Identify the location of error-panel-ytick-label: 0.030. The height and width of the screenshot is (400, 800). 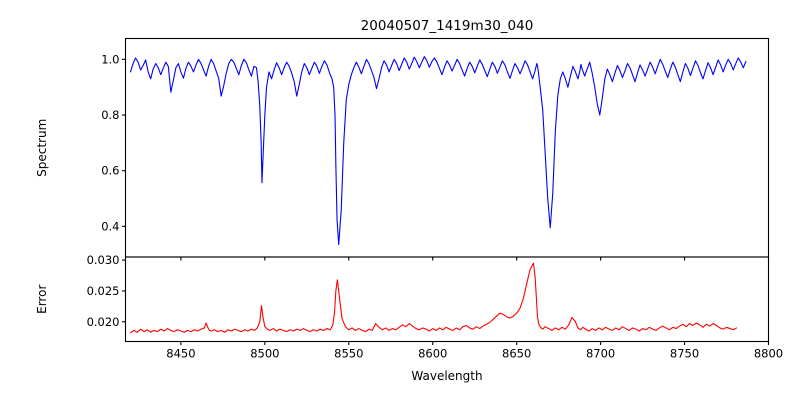
(103, 260).